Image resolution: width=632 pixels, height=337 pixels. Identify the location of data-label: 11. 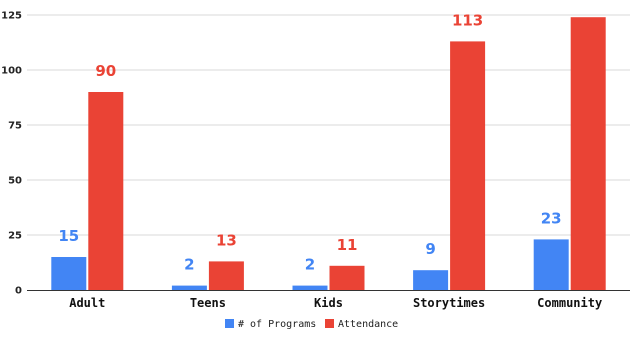
(347, 245).